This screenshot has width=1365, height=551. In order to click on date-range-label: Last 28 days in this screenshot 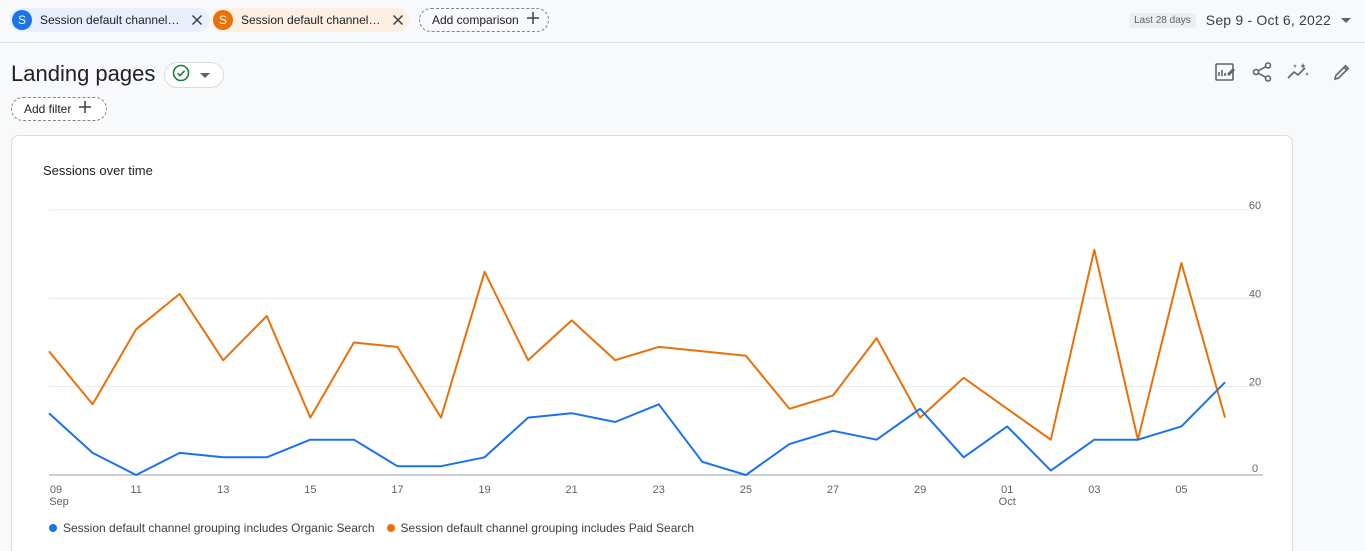, I will do `click(1162, 20)`.